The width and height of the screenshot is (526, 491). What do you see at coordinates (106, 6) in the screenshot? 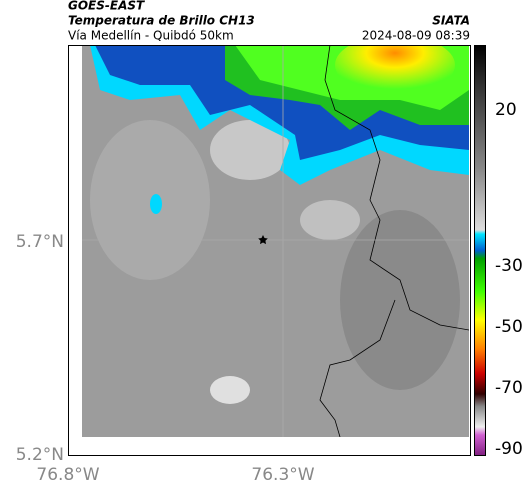
I see `satellite: GOES-EAST` at bounding box center [106, 6].